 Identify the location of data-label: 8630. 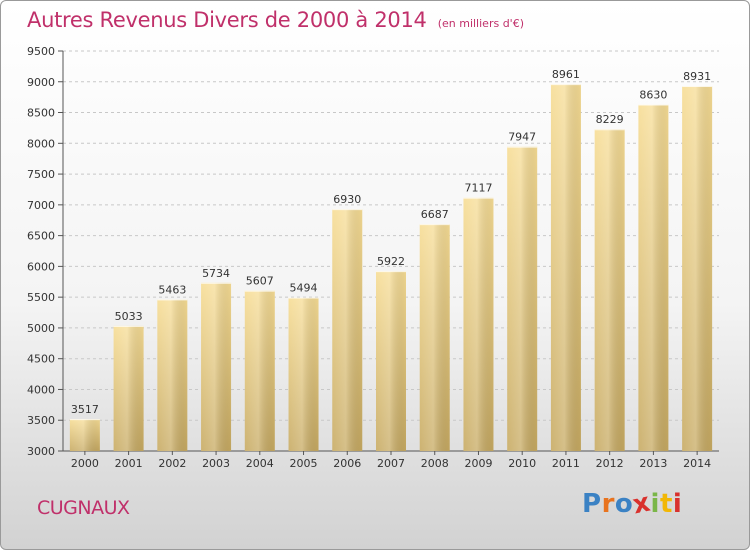
(653, 95).